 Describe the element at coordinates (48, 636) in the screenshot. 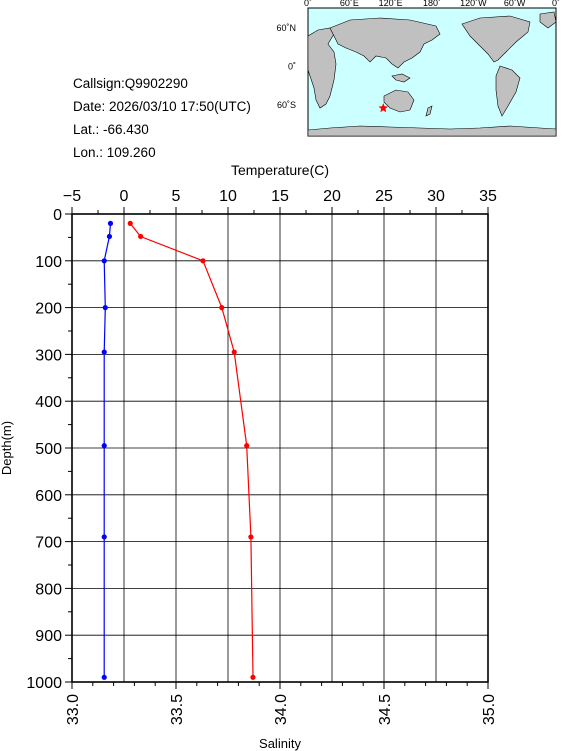

I see `depth-tick-label: 900` at that location.